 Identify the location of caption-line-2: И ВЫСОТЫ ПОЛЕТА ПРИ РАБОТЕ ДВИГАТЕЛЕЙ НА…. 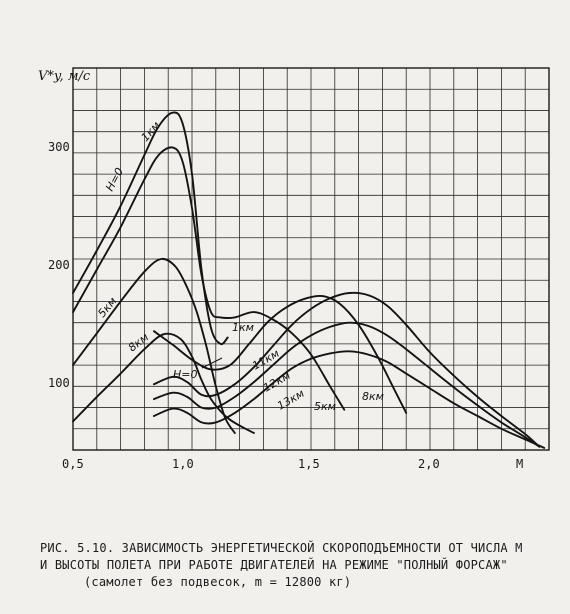
(274, 565).